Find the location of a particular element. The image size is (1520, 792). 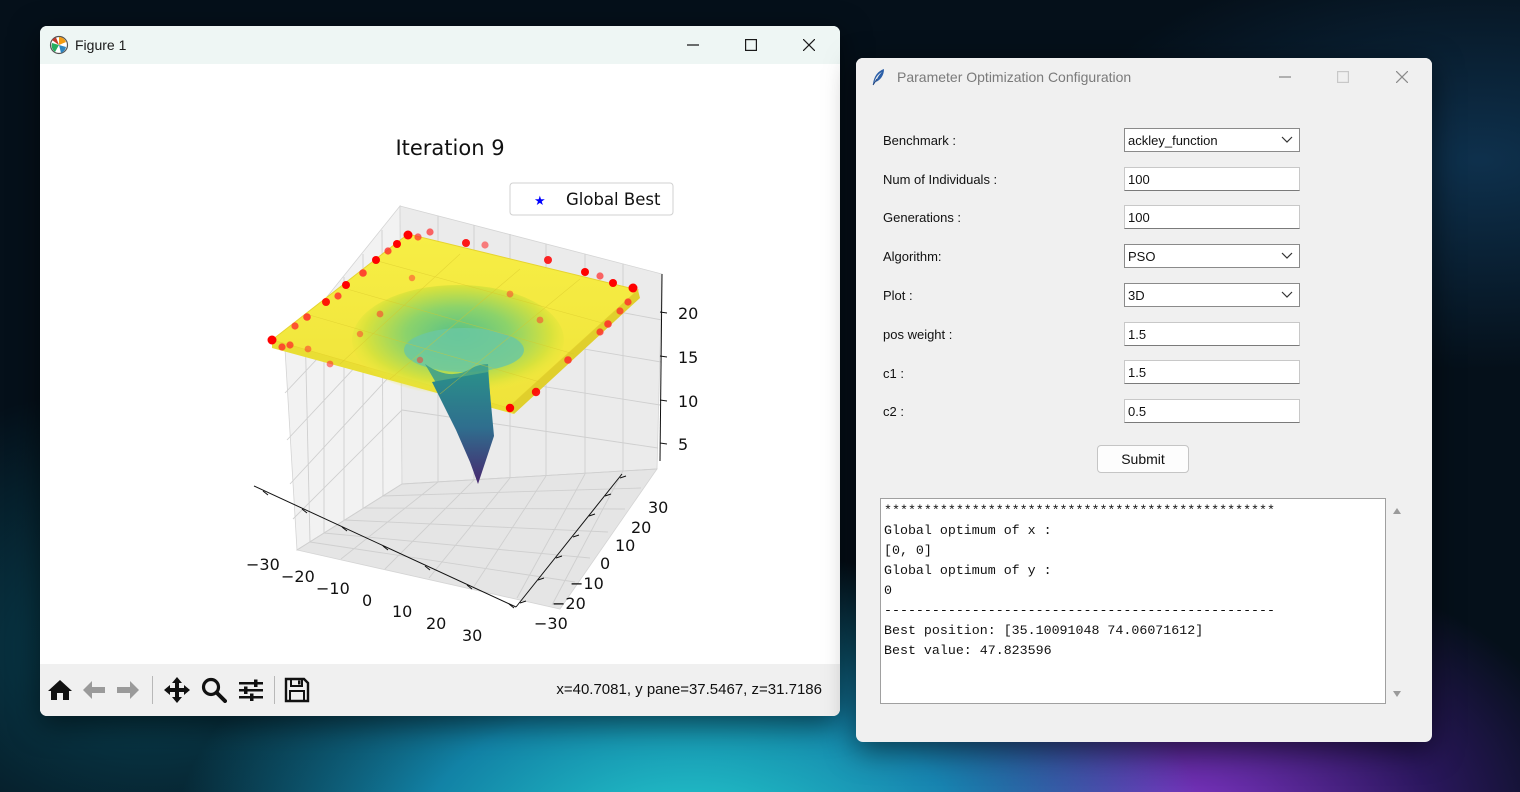

plot-title: Iteration 9 is located at coordinates (449, 148).